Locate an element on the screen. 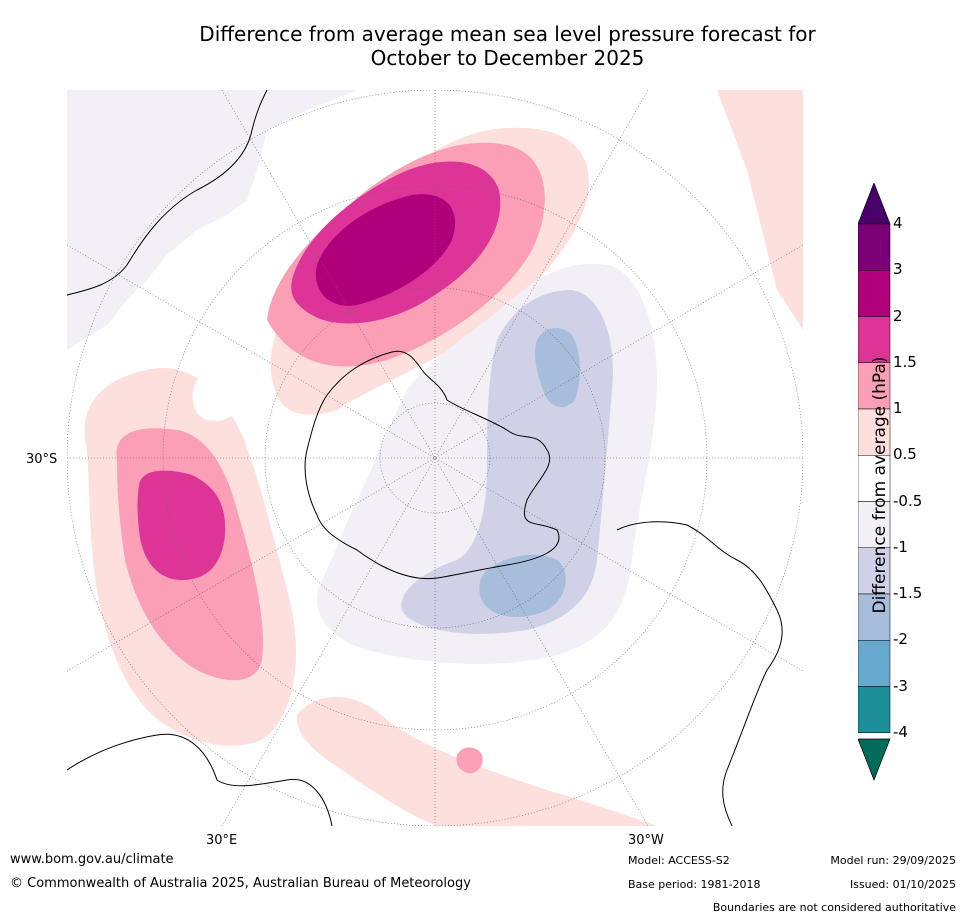 The height and width of the screenshot is (919, 965). footer-base-period: Base period: 1981-2018 is located at coordinates (694, 884).